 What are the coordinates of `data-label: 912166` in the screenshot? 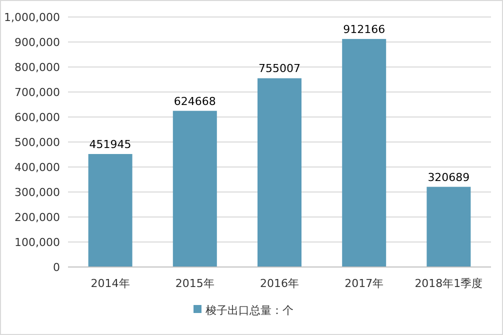 It's located at (364, 29).